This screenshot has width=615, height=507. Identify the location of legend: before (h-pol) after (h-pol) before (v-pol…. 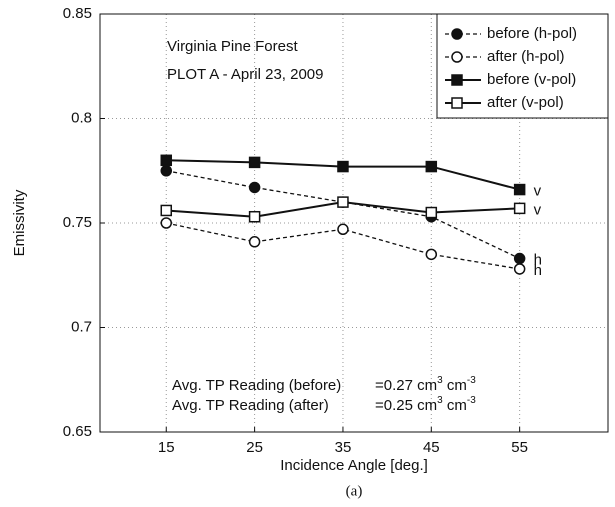
(522, 66).